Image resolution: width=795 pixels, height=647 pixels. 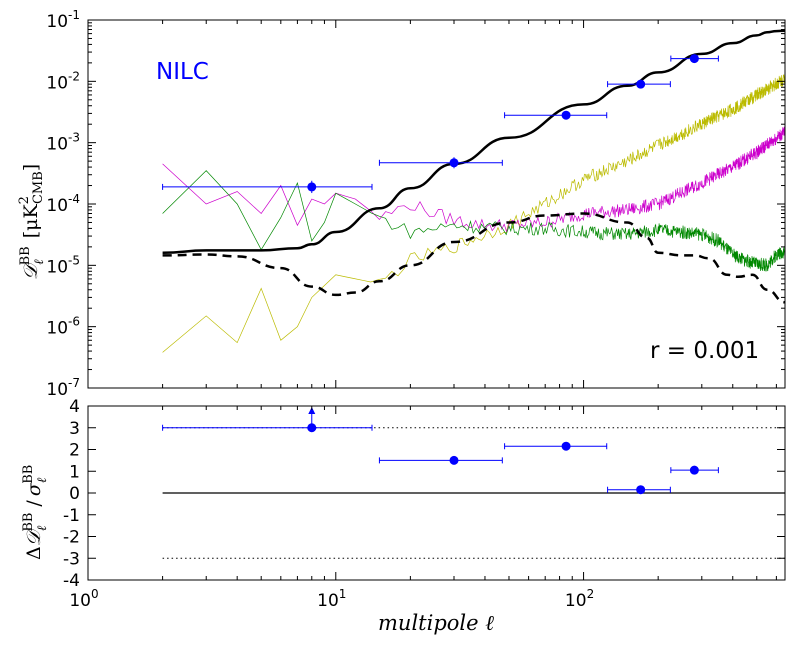 I want to click on y-tick-label: 10⁻³, so click(x=63, y=143).